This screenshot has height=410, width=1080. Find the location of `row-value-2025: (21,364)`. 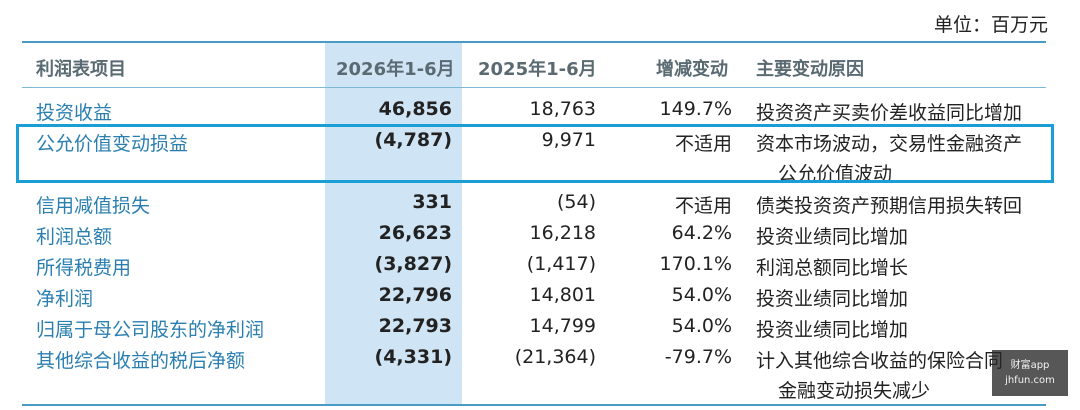

row-value-2025: (21,364) is located at coordinates (555, 357).